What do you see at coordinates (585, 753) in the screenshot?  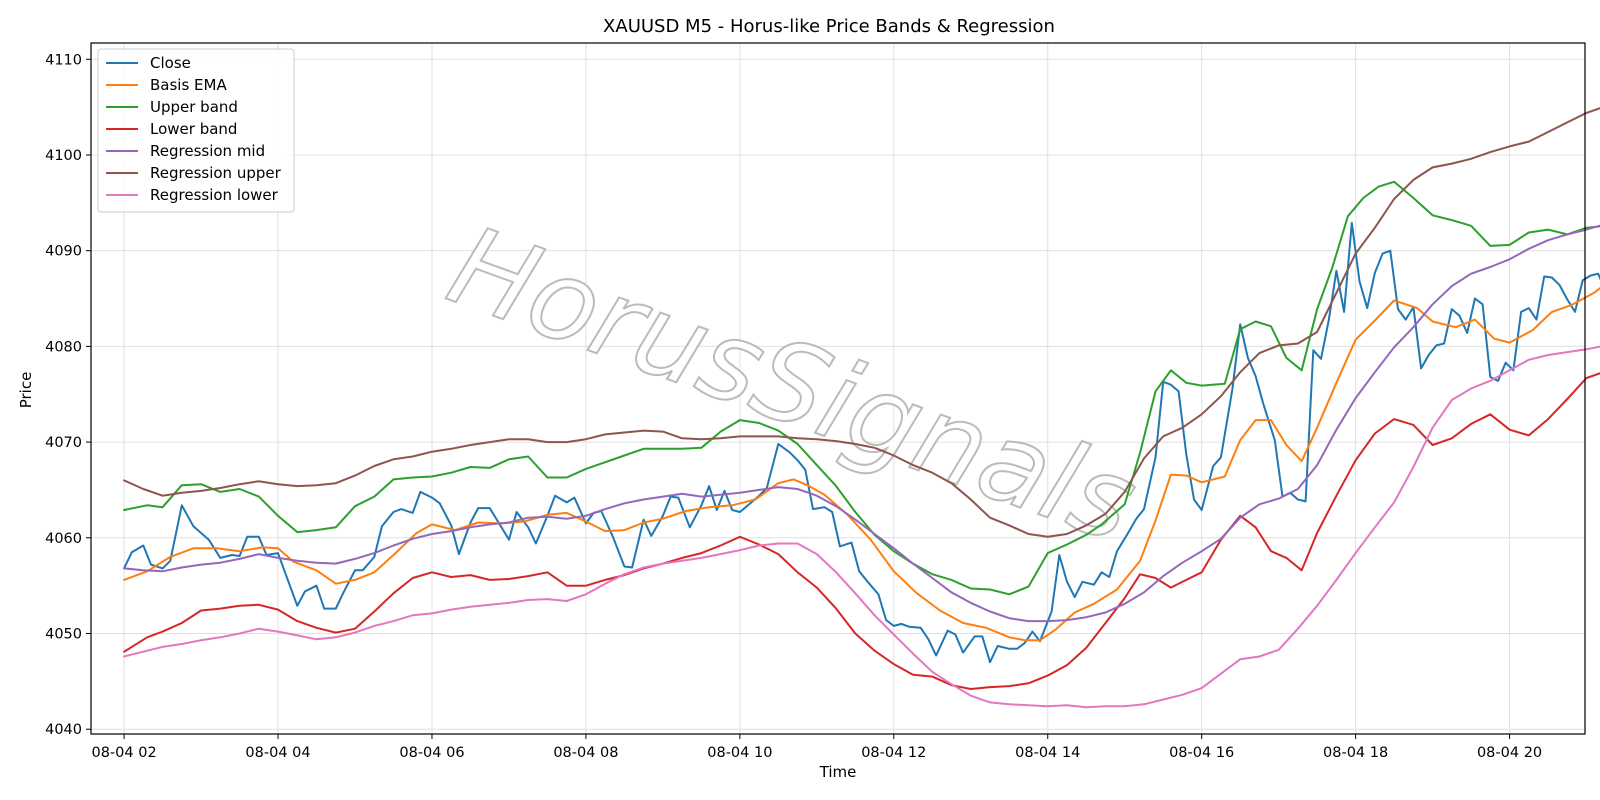 I see `x-tick-label: 08-04 08` at bounding box center [585, 753].